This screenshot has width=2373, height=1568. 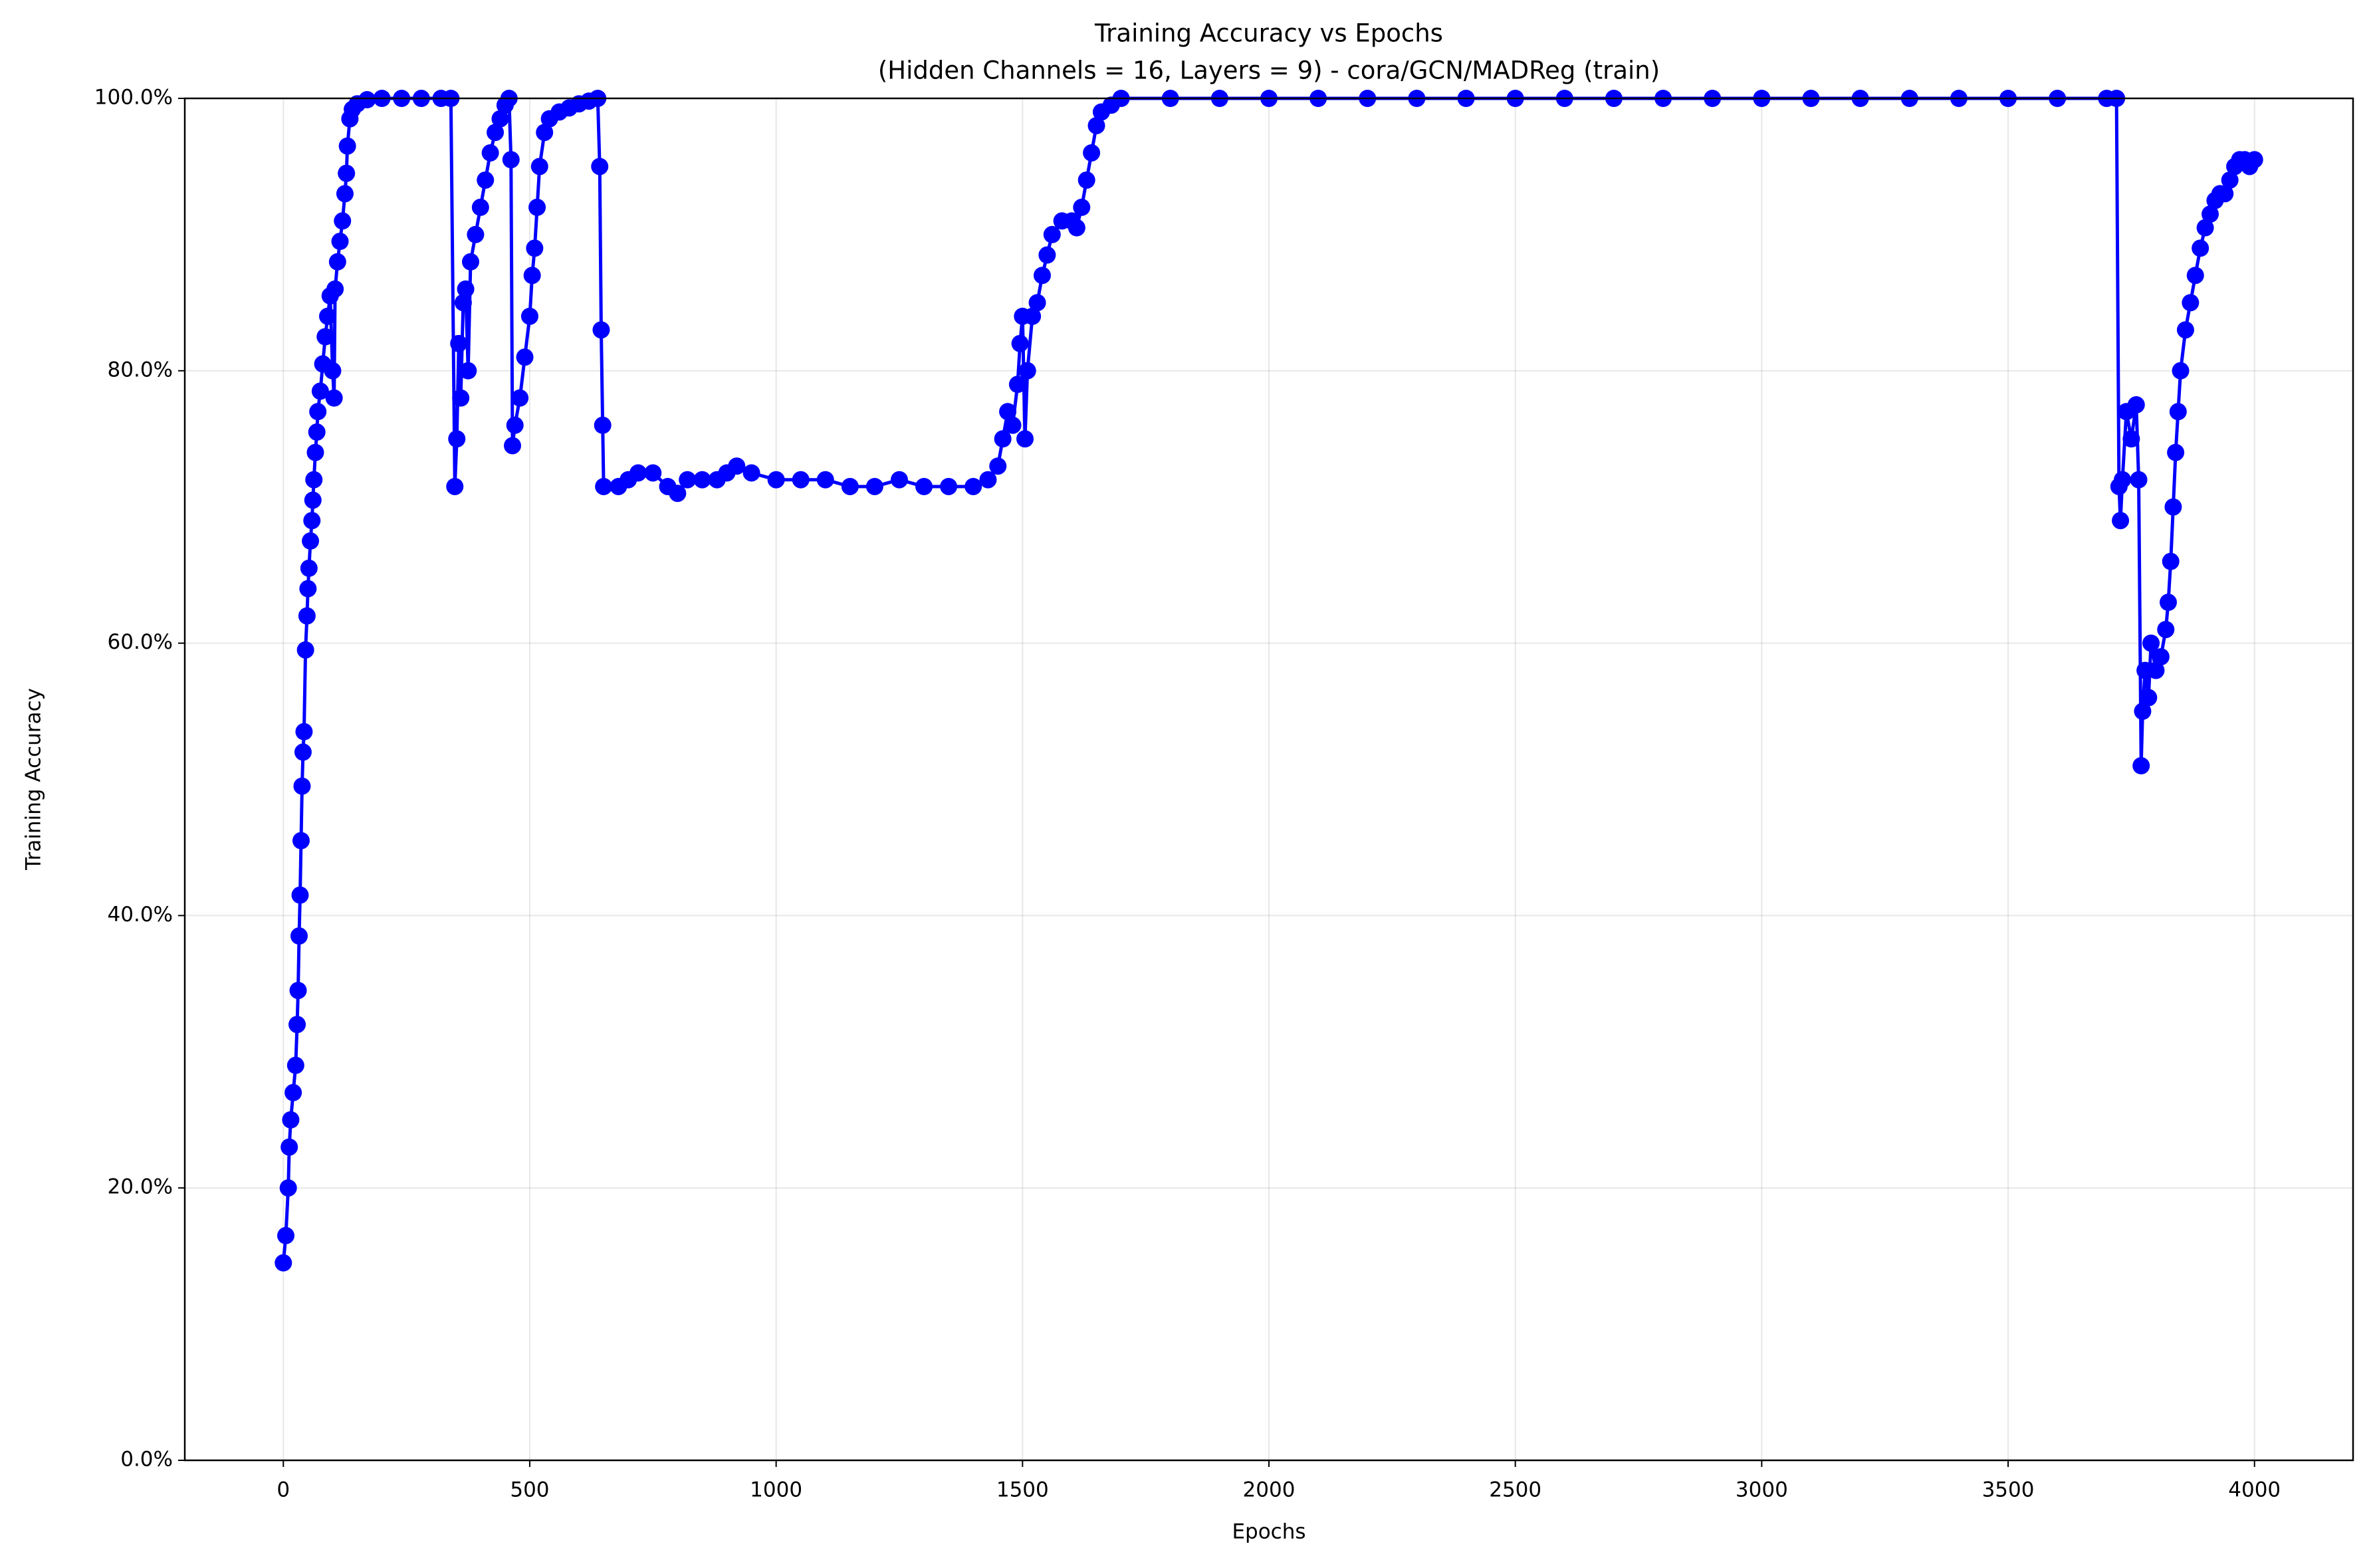 What do you see at coordinates (1515, 1490) in the screenshot?
I see `x-tick-label: 2500` at bounding box center [1515, 1490].